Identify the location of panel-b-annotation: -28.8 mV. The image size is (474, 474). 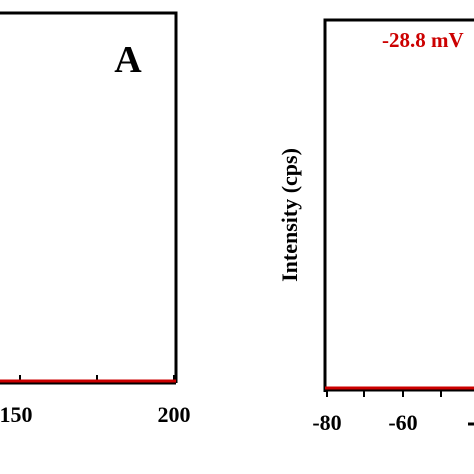
(423, 40).